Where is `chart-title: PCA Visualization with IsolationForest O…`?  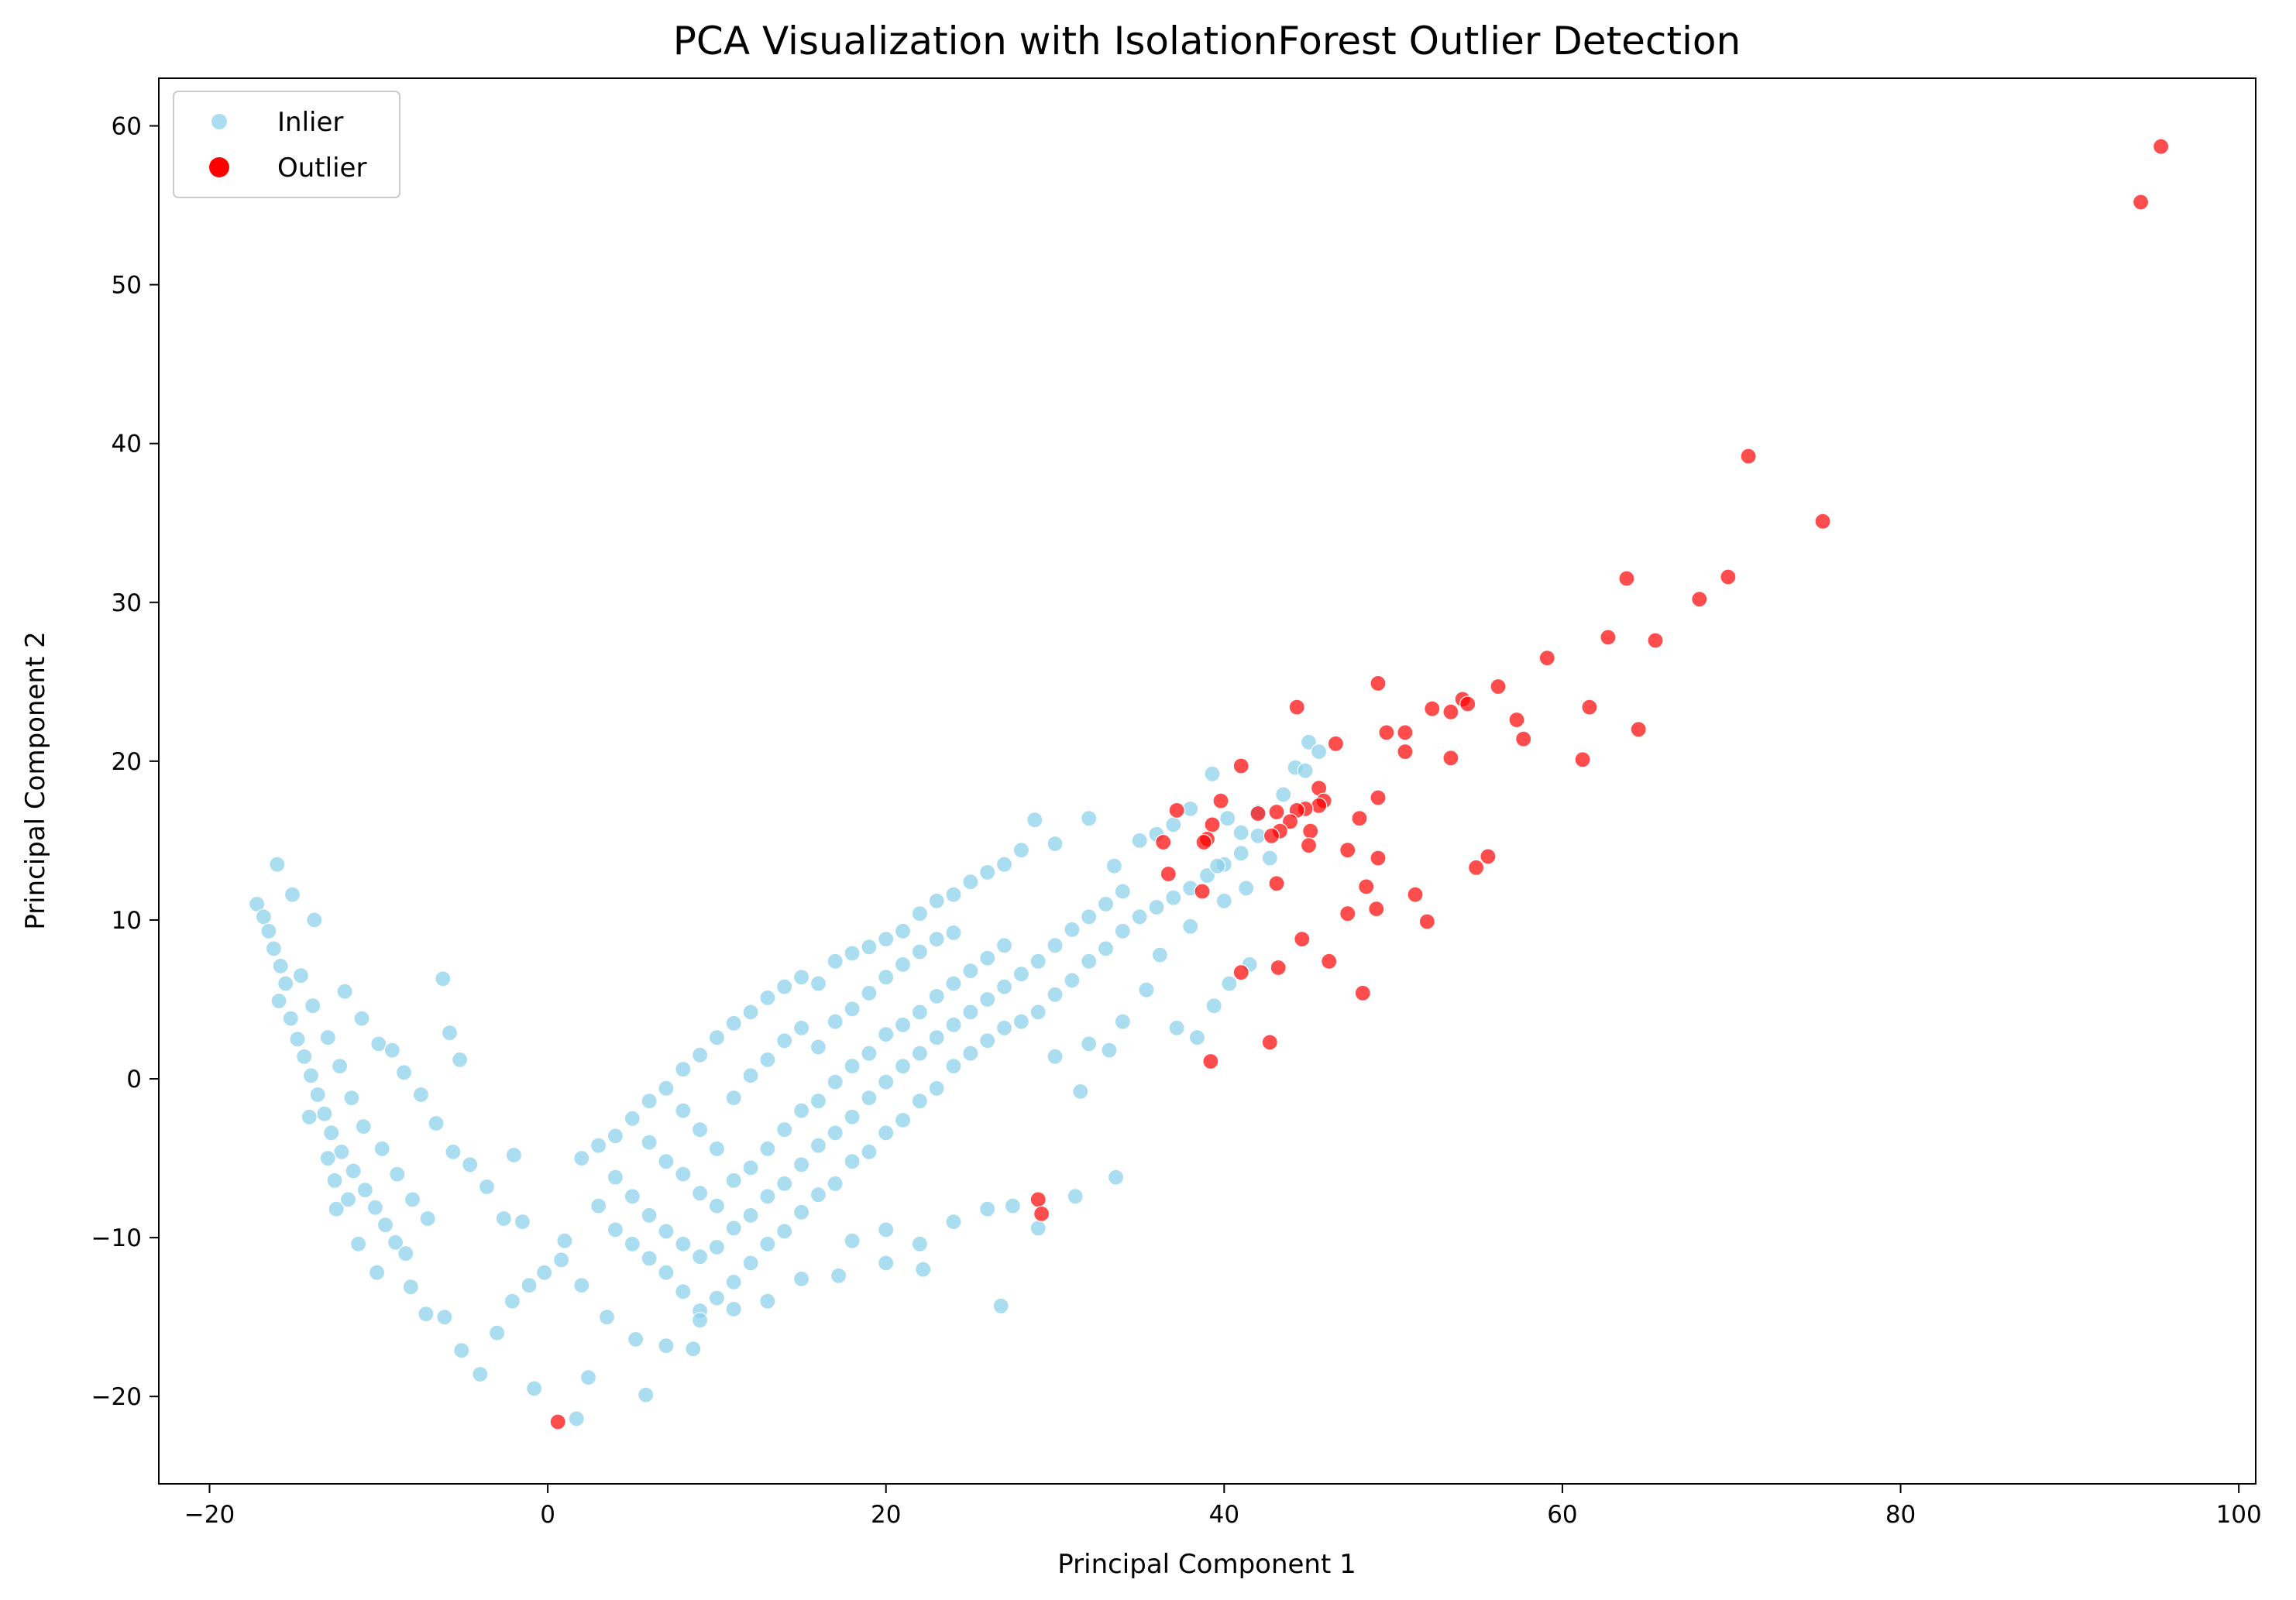 chart-title: PCA Visualization with IsolationForest O… is located at coordinates (1207, 41).